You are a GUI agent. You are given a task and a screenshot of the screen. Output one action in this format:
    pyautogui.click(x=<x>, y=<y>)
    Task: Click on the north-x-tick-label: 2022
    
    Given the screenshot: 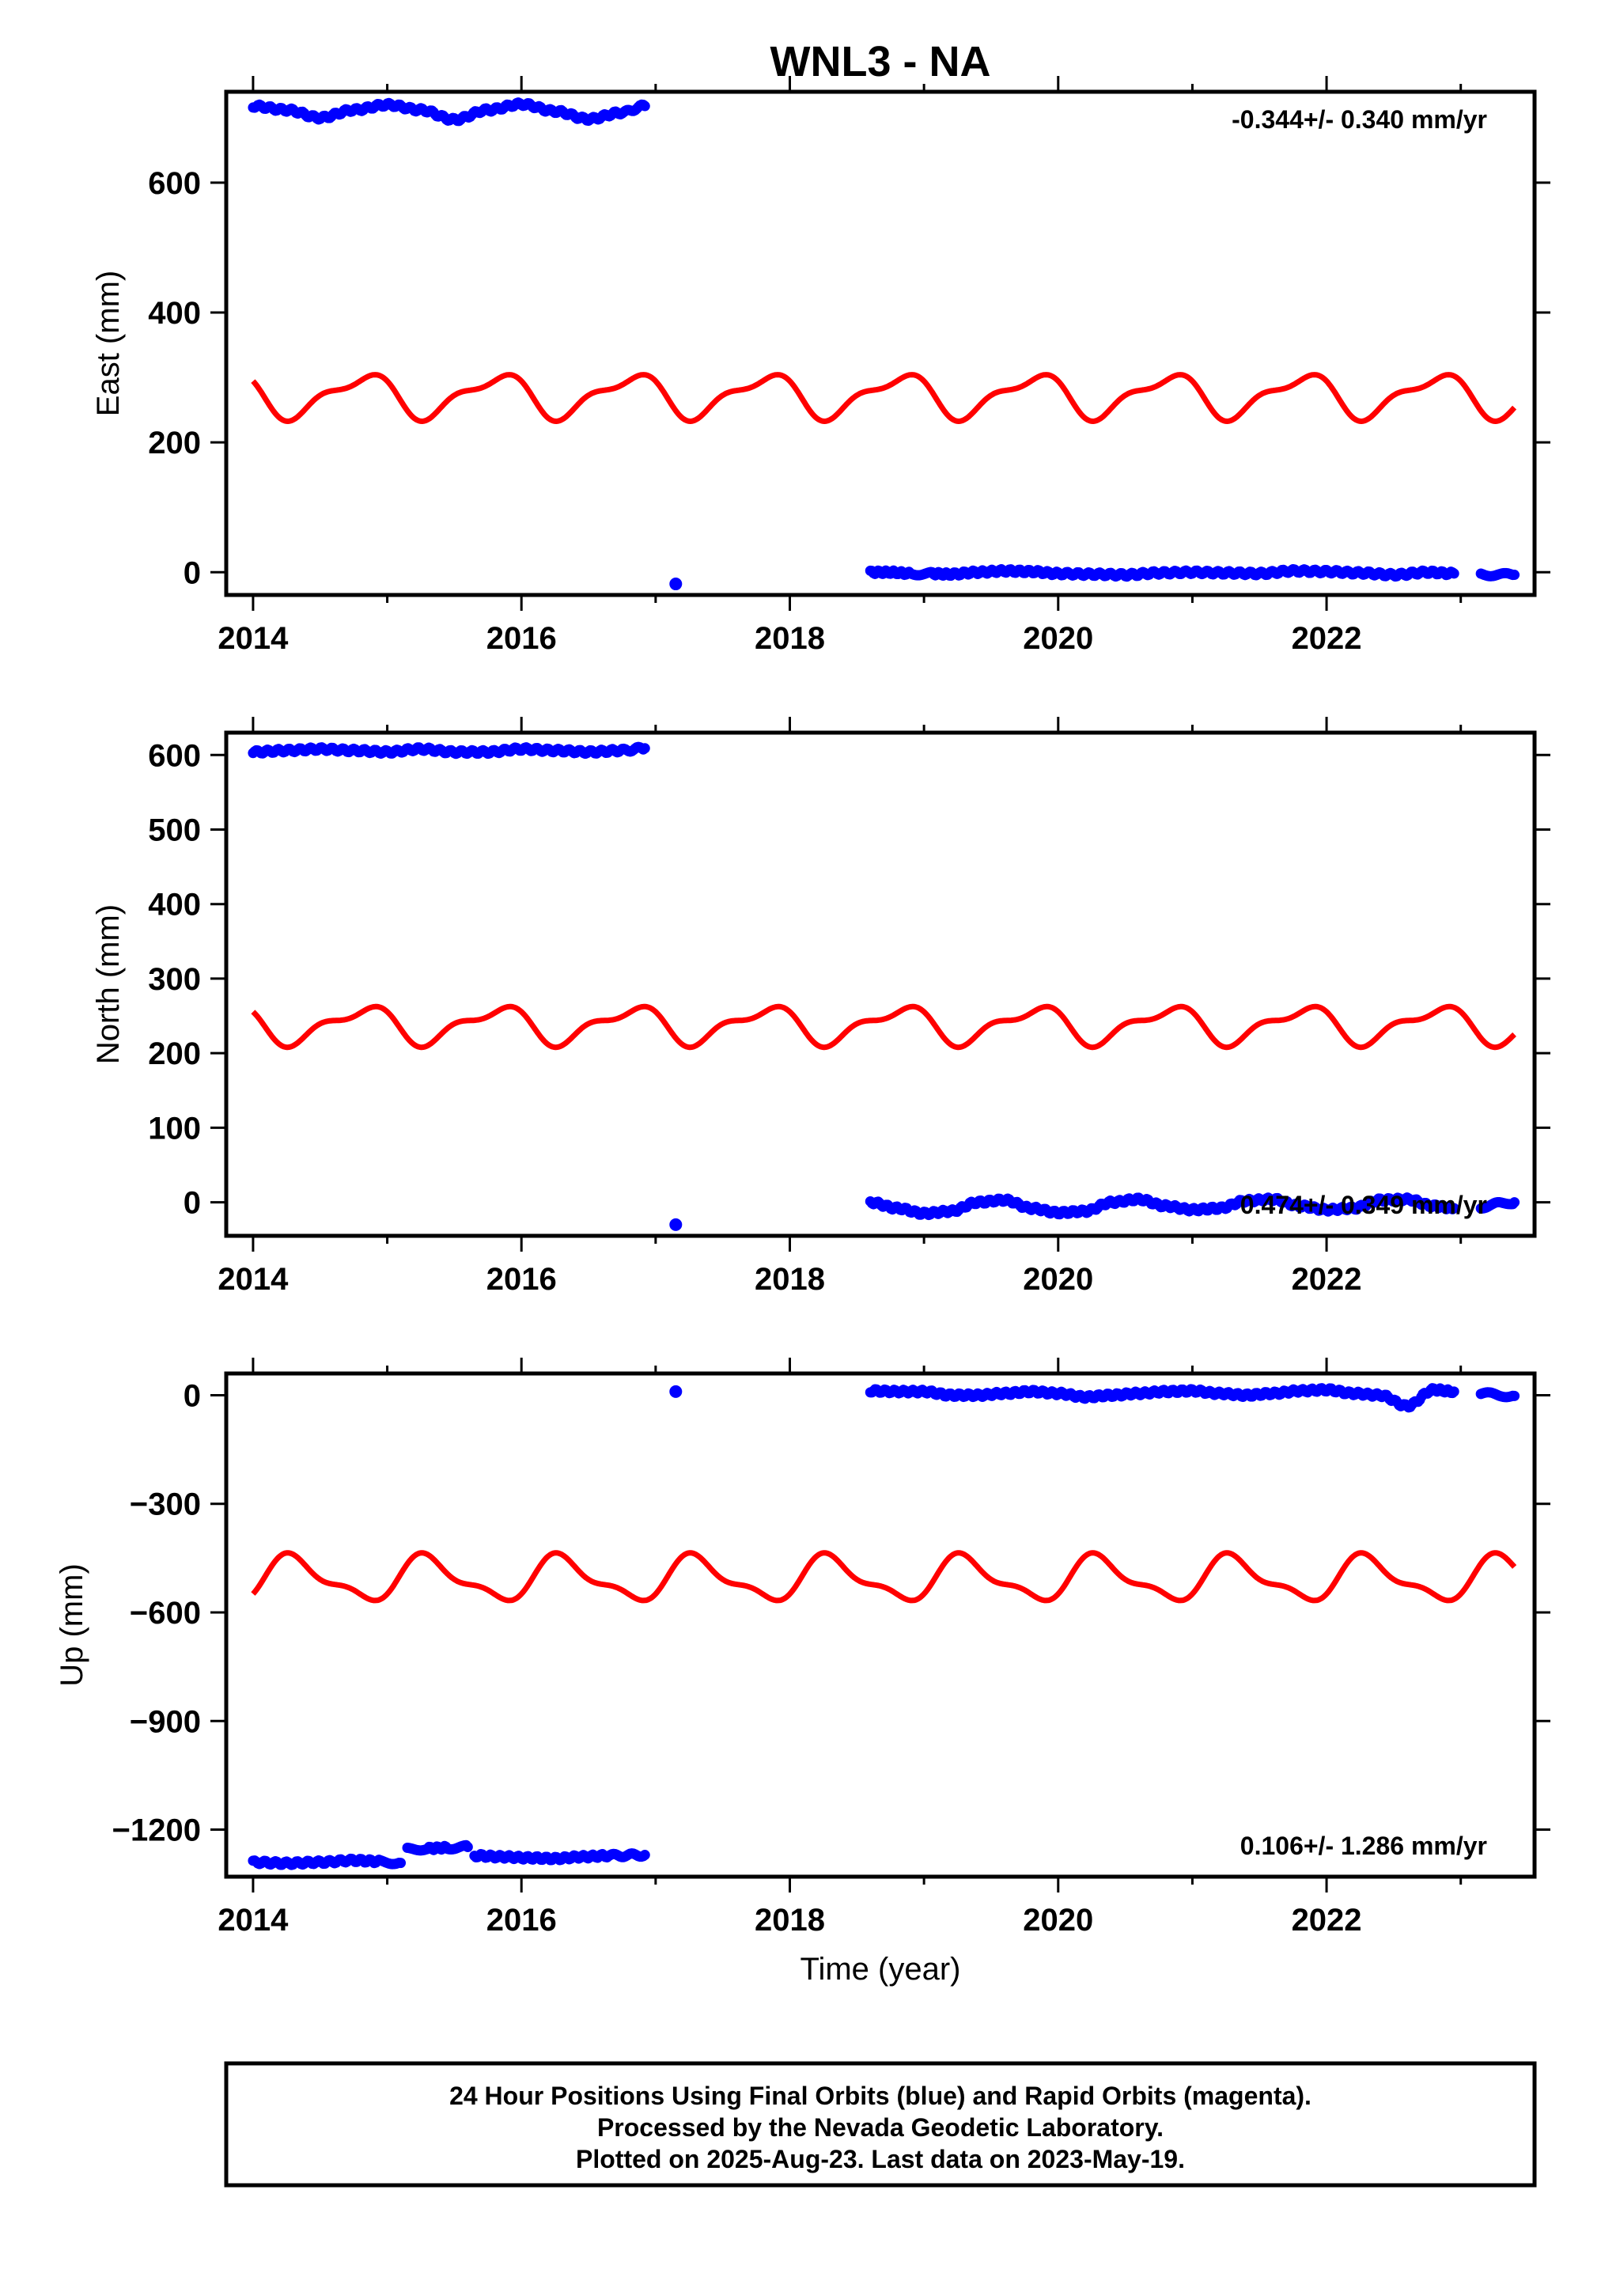 What is the action you would take?
    pyautogui.click(x=1327, y=1279)
    